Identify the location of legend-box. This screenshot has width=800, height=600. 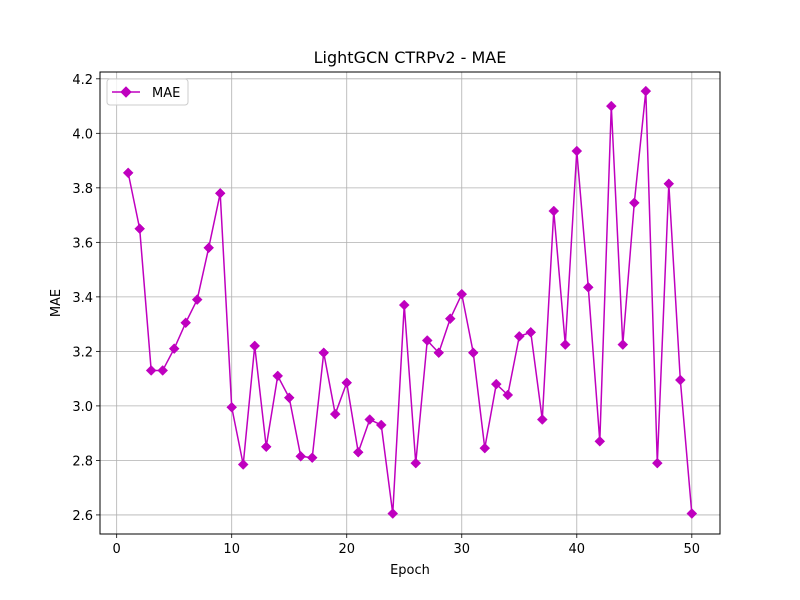
(147, 92).